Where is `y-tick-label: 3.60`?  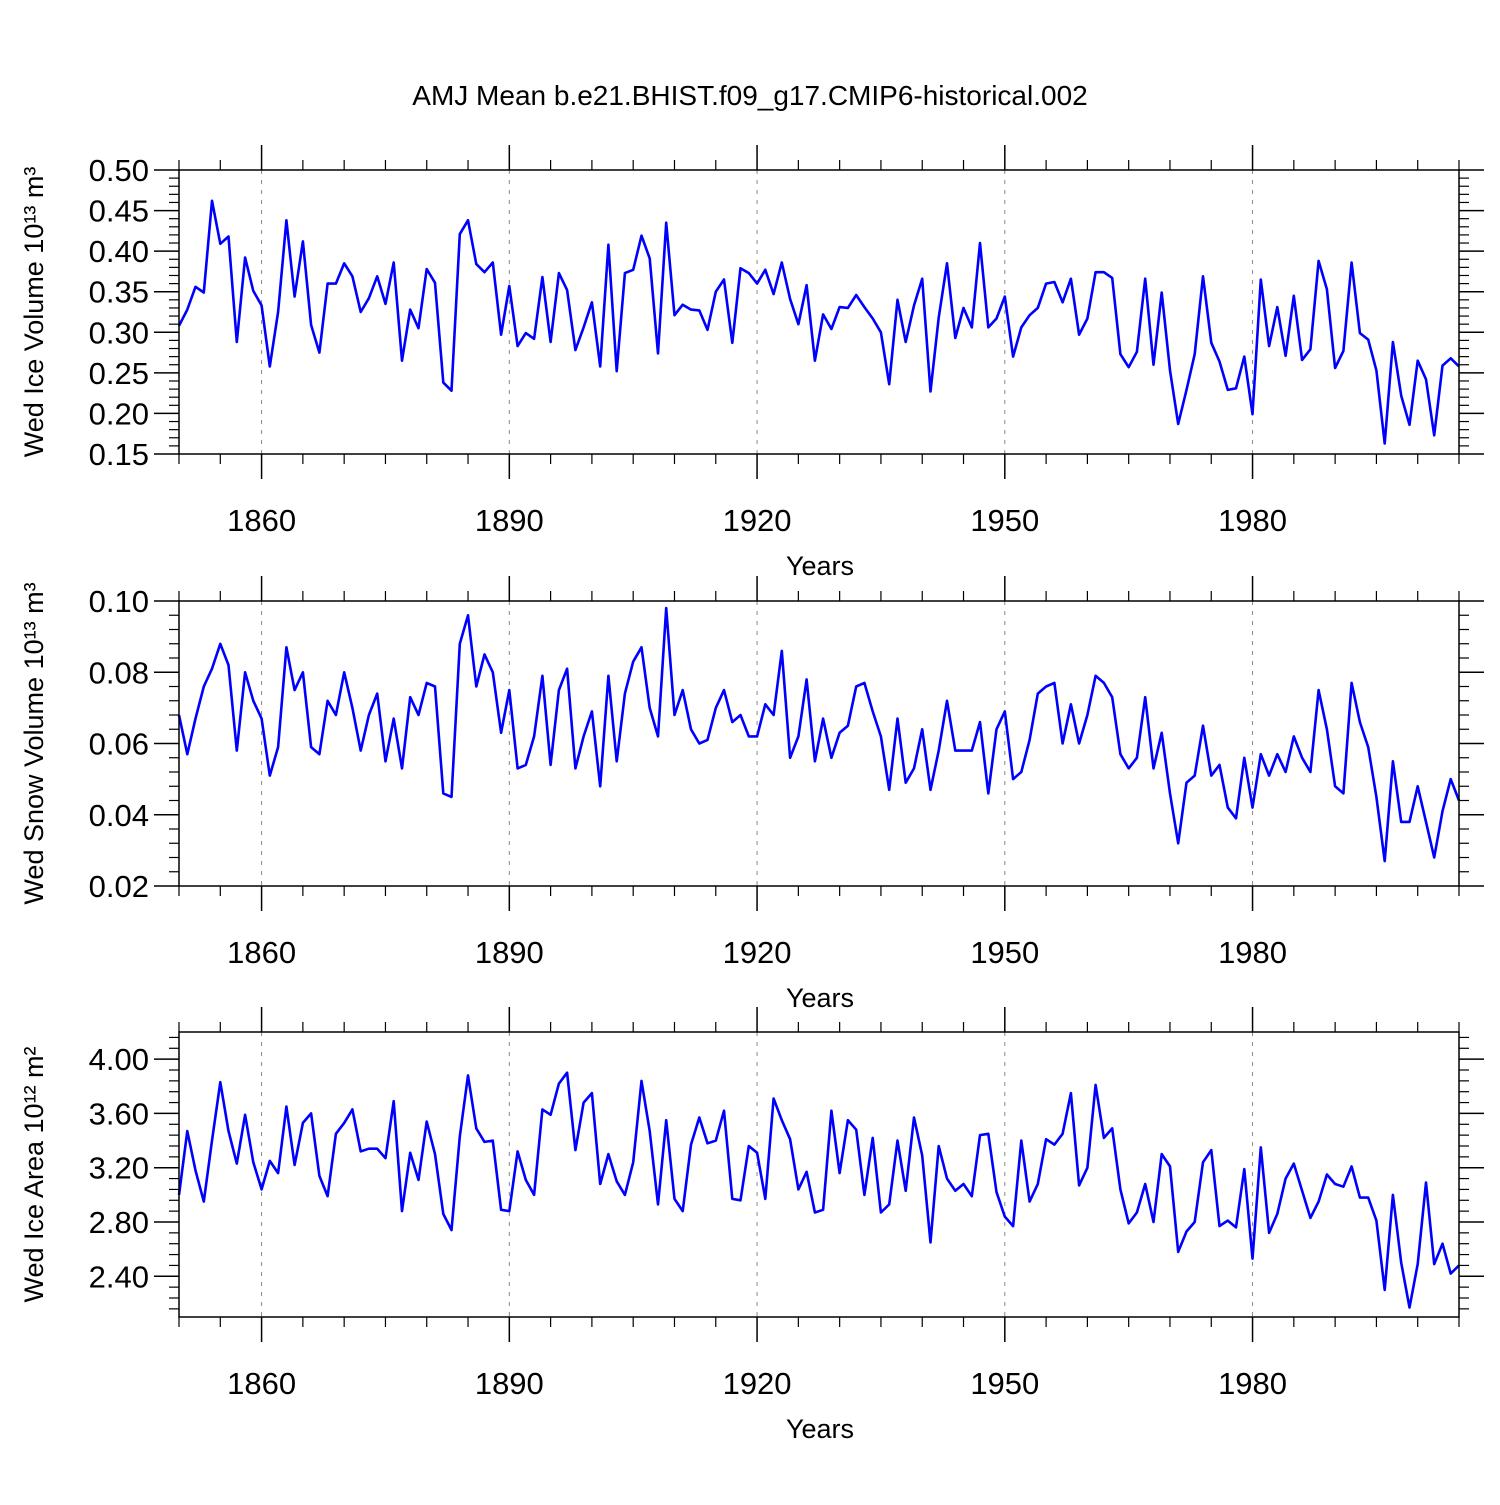
y-tick-label: 3.60 is located at coordinates (119, 1113).